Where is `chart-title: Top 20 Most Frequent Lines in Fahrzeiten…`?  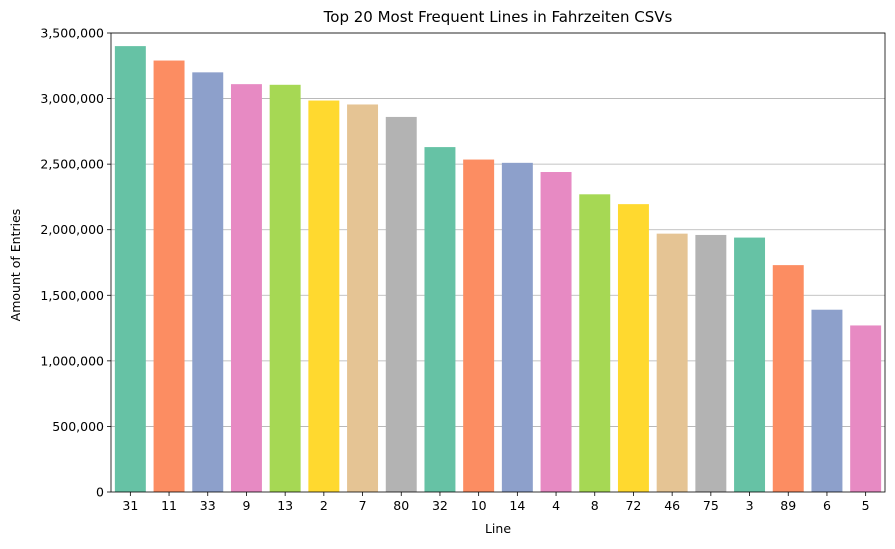 chart-title: Top 20 Most Frequent Lines in Fahrzeiten… is located at coordinates (498, 17).